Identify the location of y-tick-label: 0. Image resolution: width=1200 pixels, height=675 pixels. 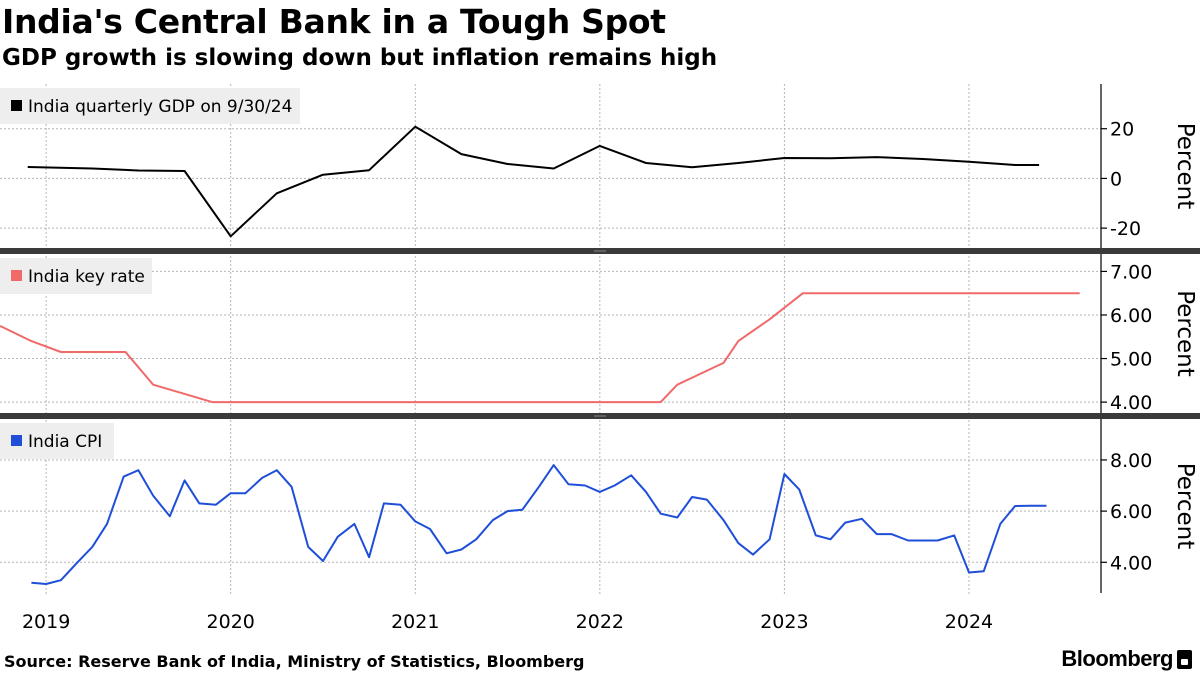
(1116, 179).